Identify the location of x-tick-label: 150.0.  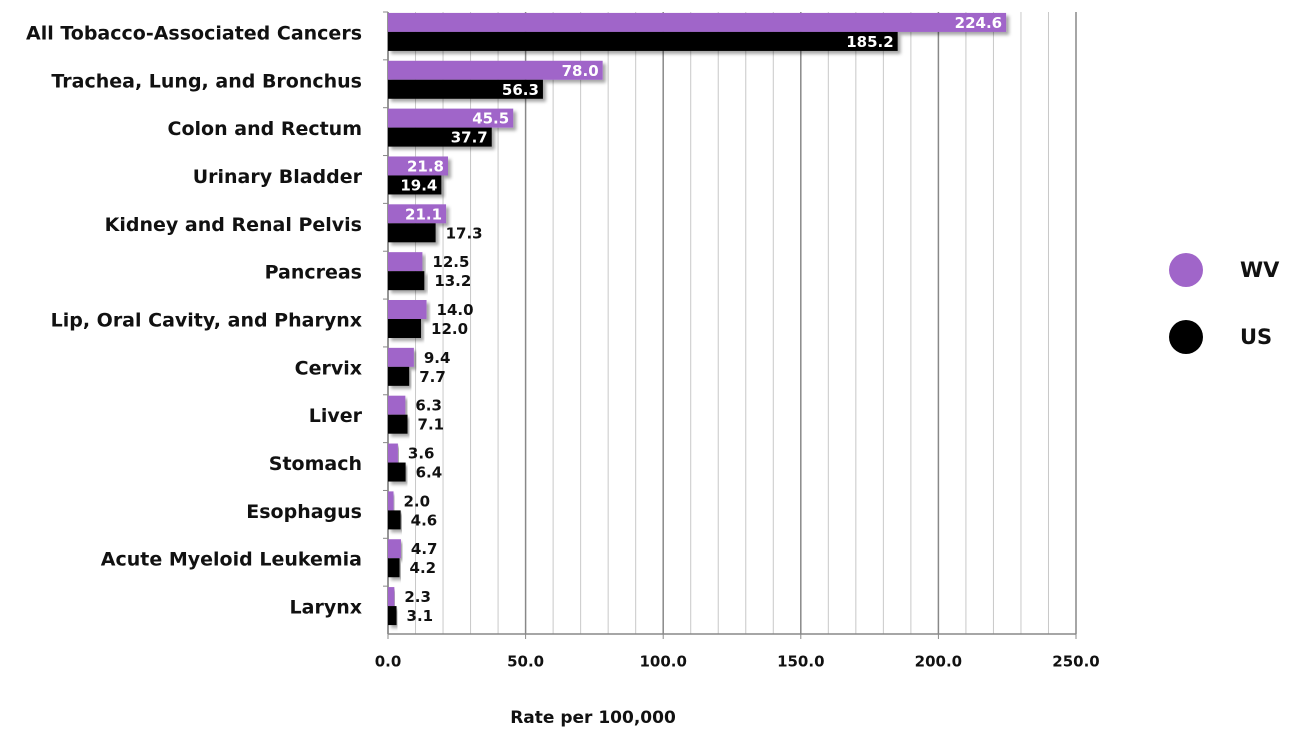
(800, 662).